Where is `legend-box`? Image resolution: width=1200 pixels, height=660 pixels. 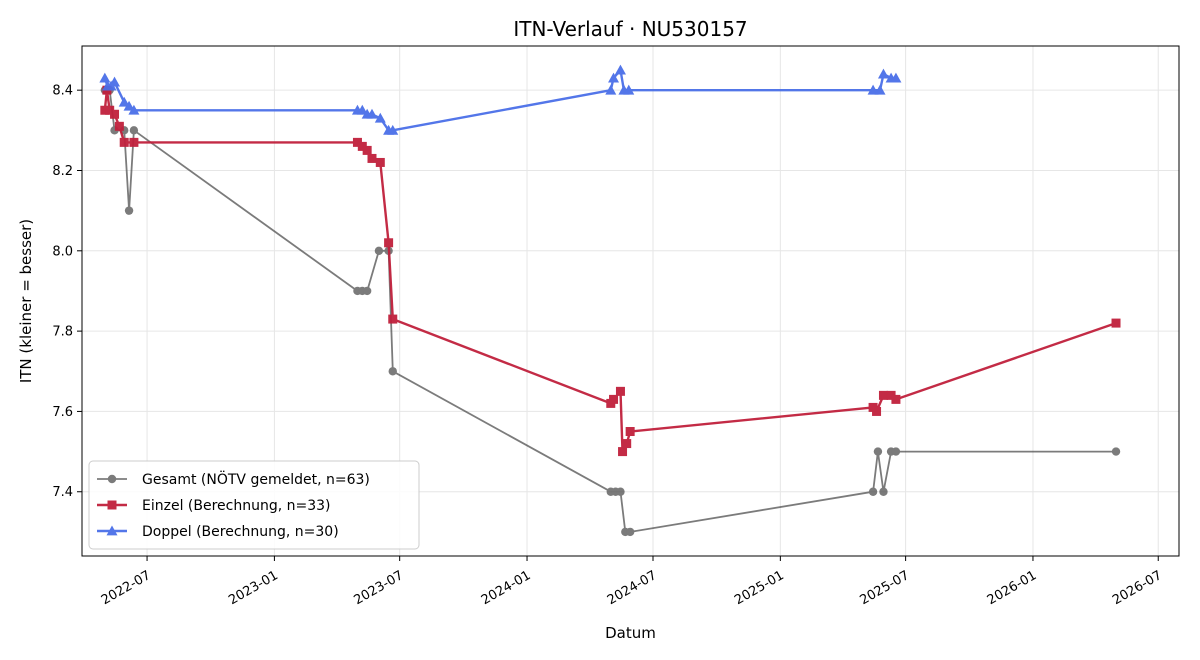 legend-box is located at coordinates (254, 505).